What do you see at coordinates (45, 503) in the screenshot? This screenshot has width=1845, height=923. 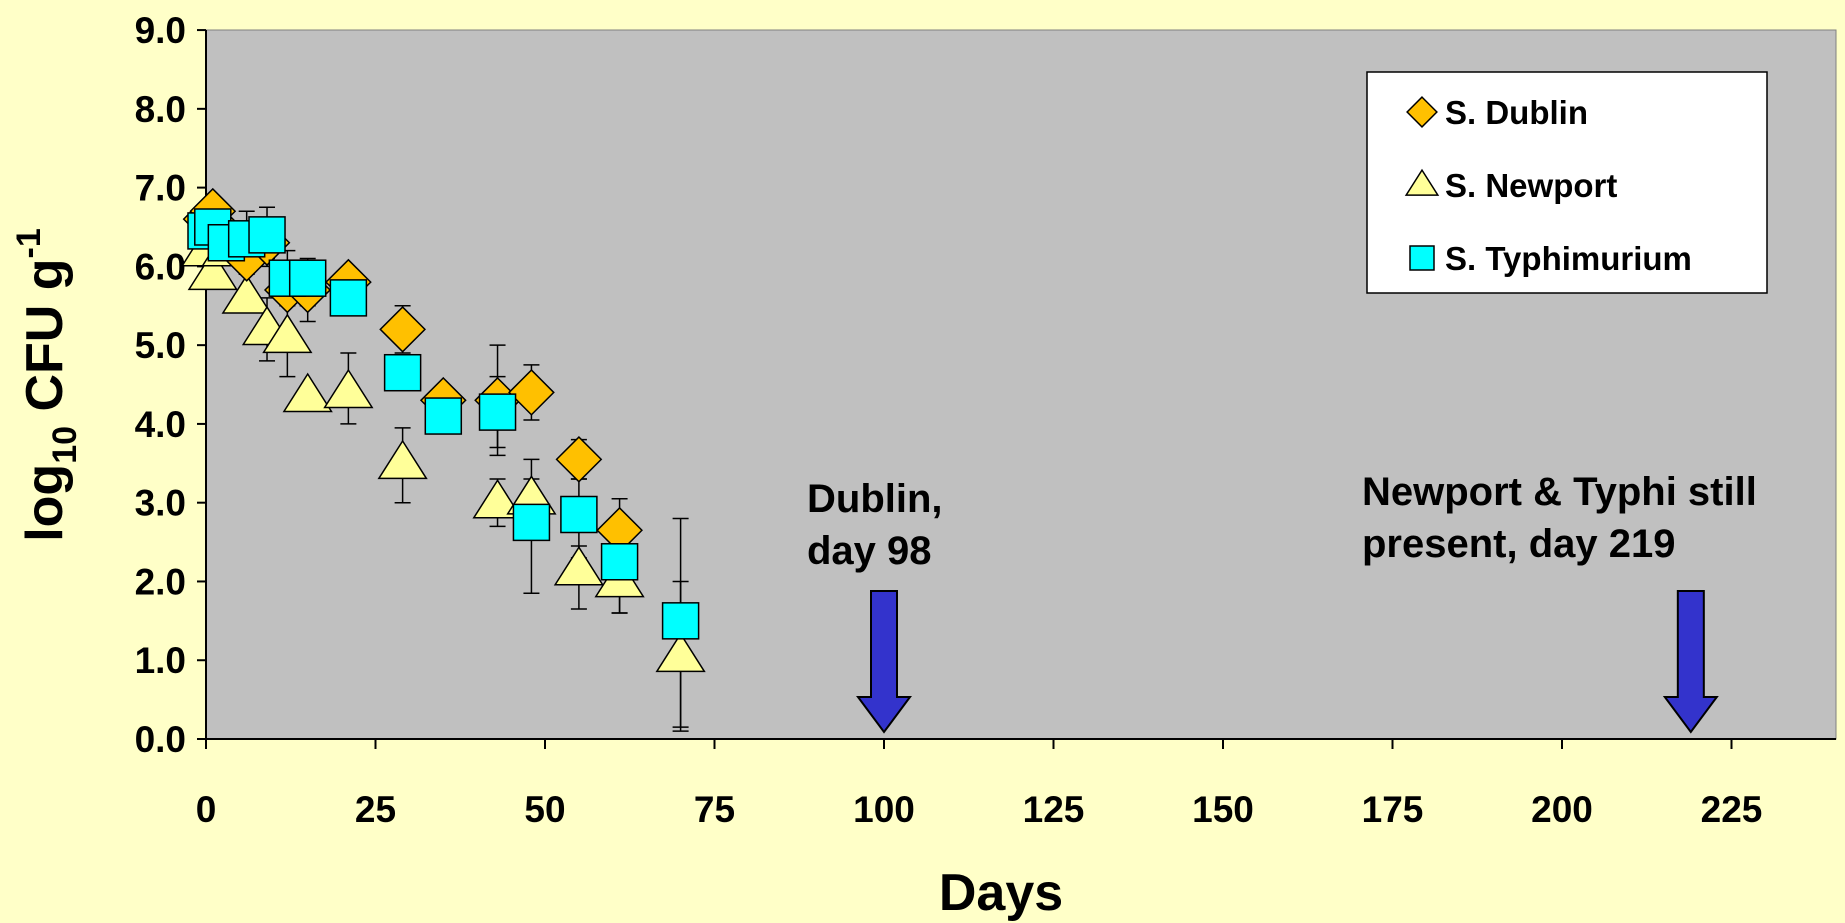 I see `y-axis-title-prefix: log` at bounding box center [45, 503].